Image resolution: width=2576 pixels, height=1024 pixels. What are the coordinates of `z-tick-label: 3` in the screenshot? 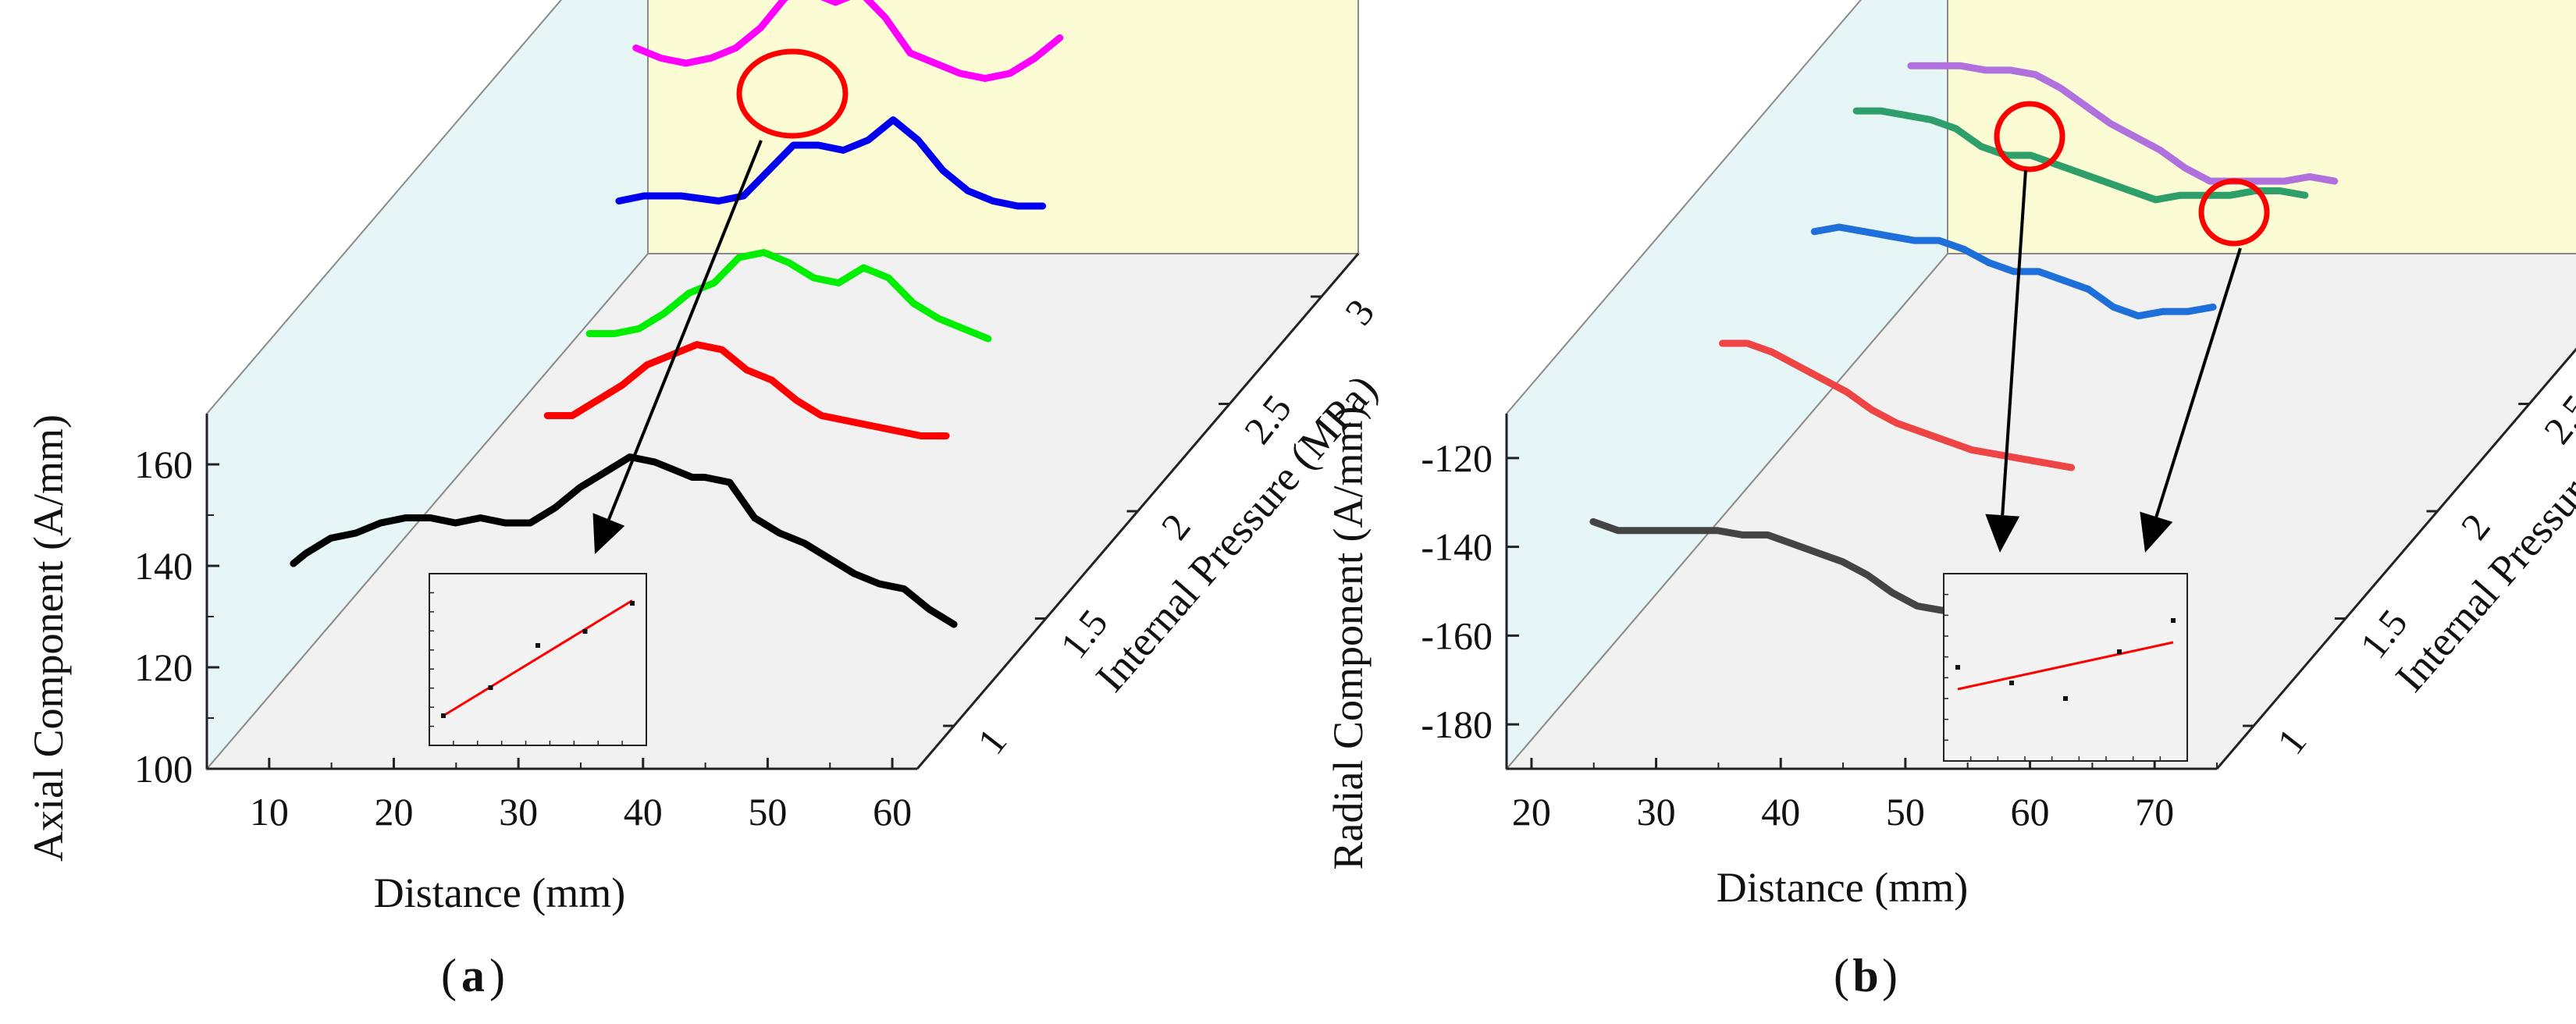 It's located at (1359, 311).